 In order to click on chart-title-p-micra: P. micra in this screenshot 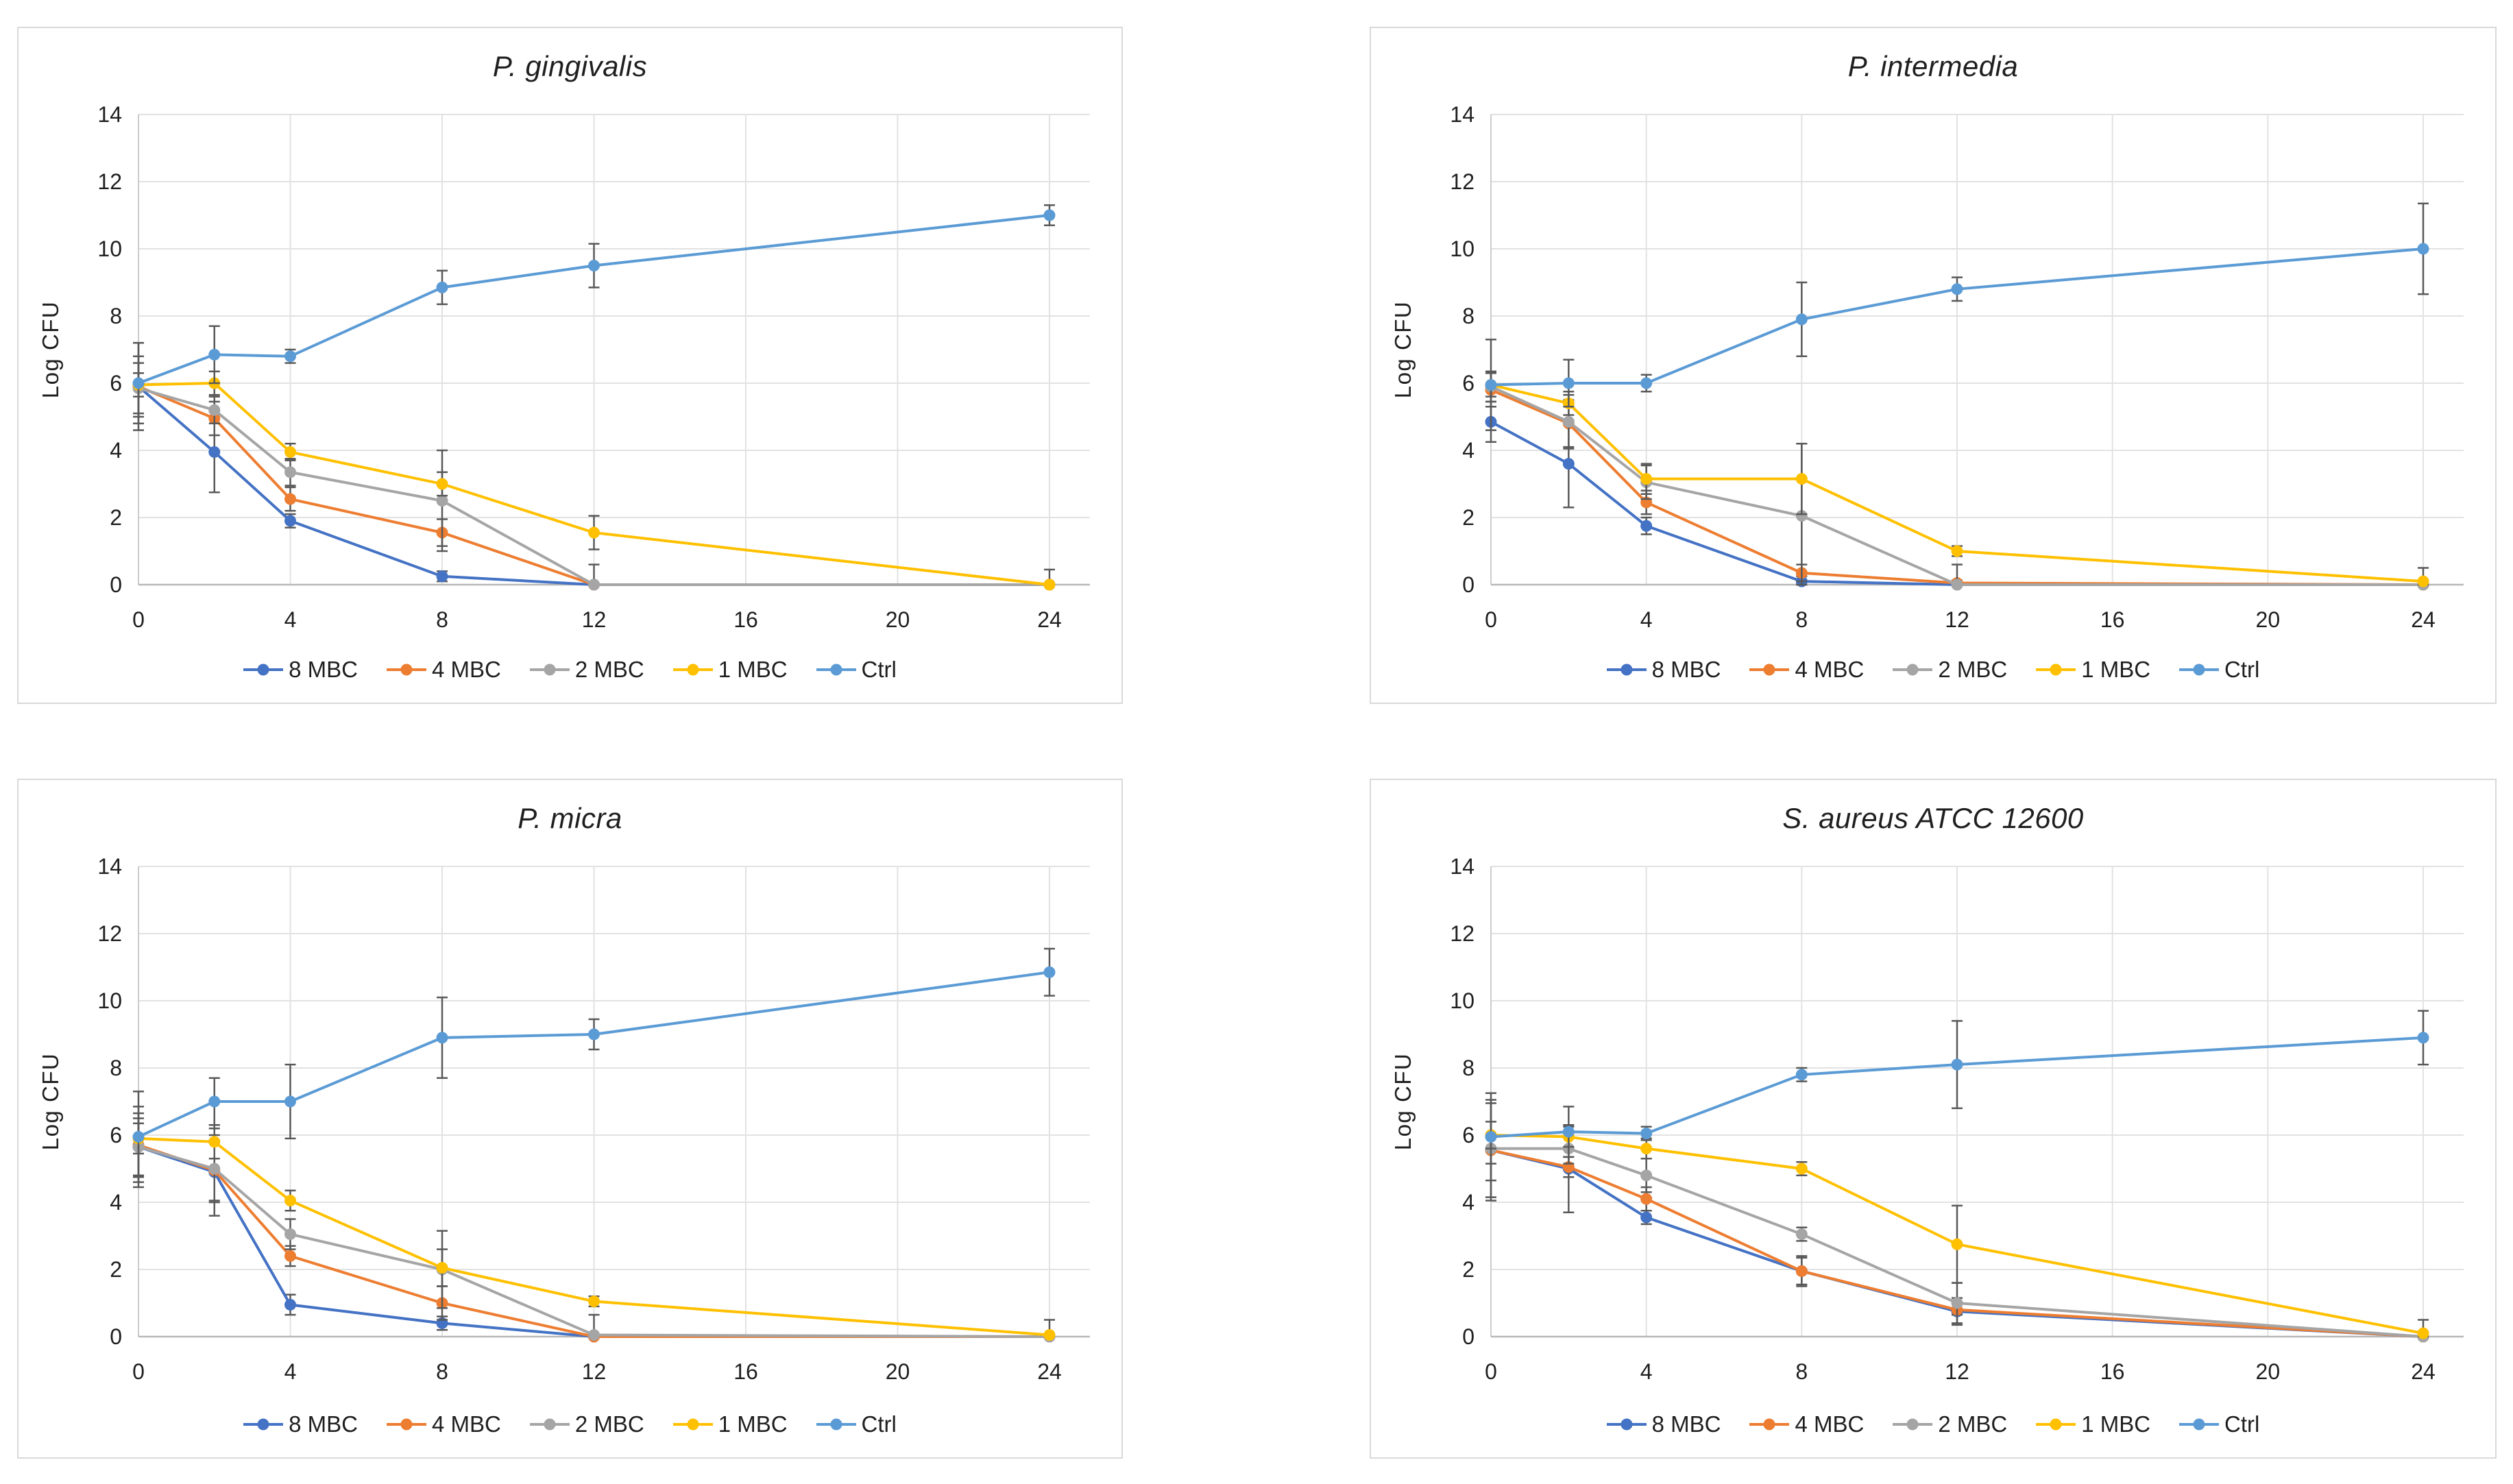, I will do `click(570, 818)`.